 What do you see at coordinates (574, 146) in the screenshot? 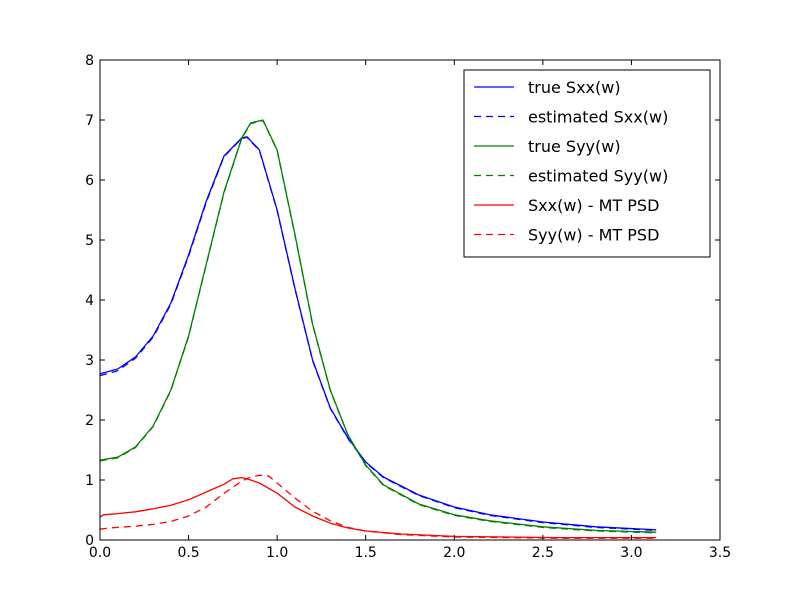
I see `legend-entry-label: true Syy(w)` at bounding box center [574, 146].